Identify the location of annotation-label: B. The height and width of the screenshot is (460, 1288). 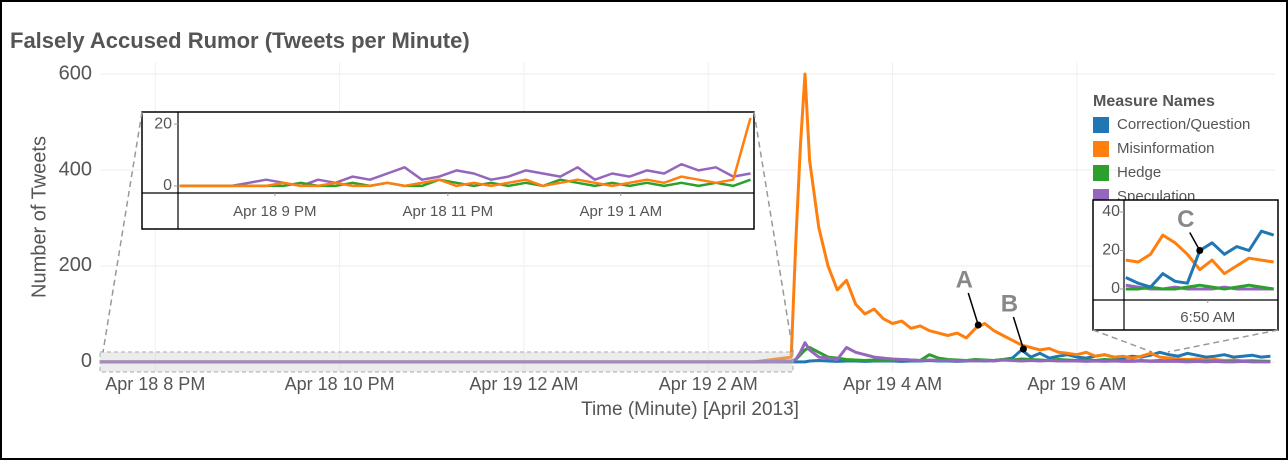
(1009, 303).